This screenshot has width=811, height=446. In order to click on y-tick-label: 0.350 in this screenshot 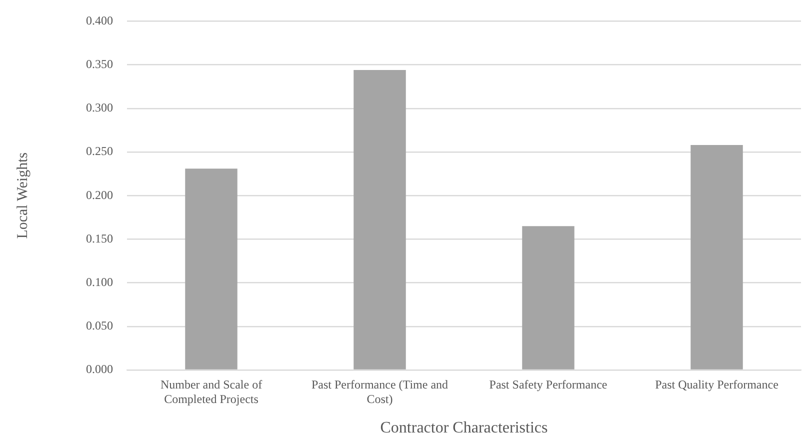, I will do `click(99, 63)`.